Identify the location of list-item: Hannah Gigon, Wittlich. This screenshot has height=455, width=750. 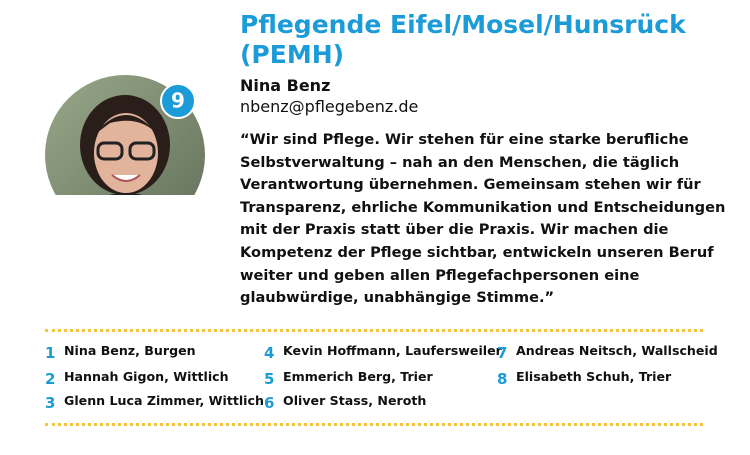
(146, 376).